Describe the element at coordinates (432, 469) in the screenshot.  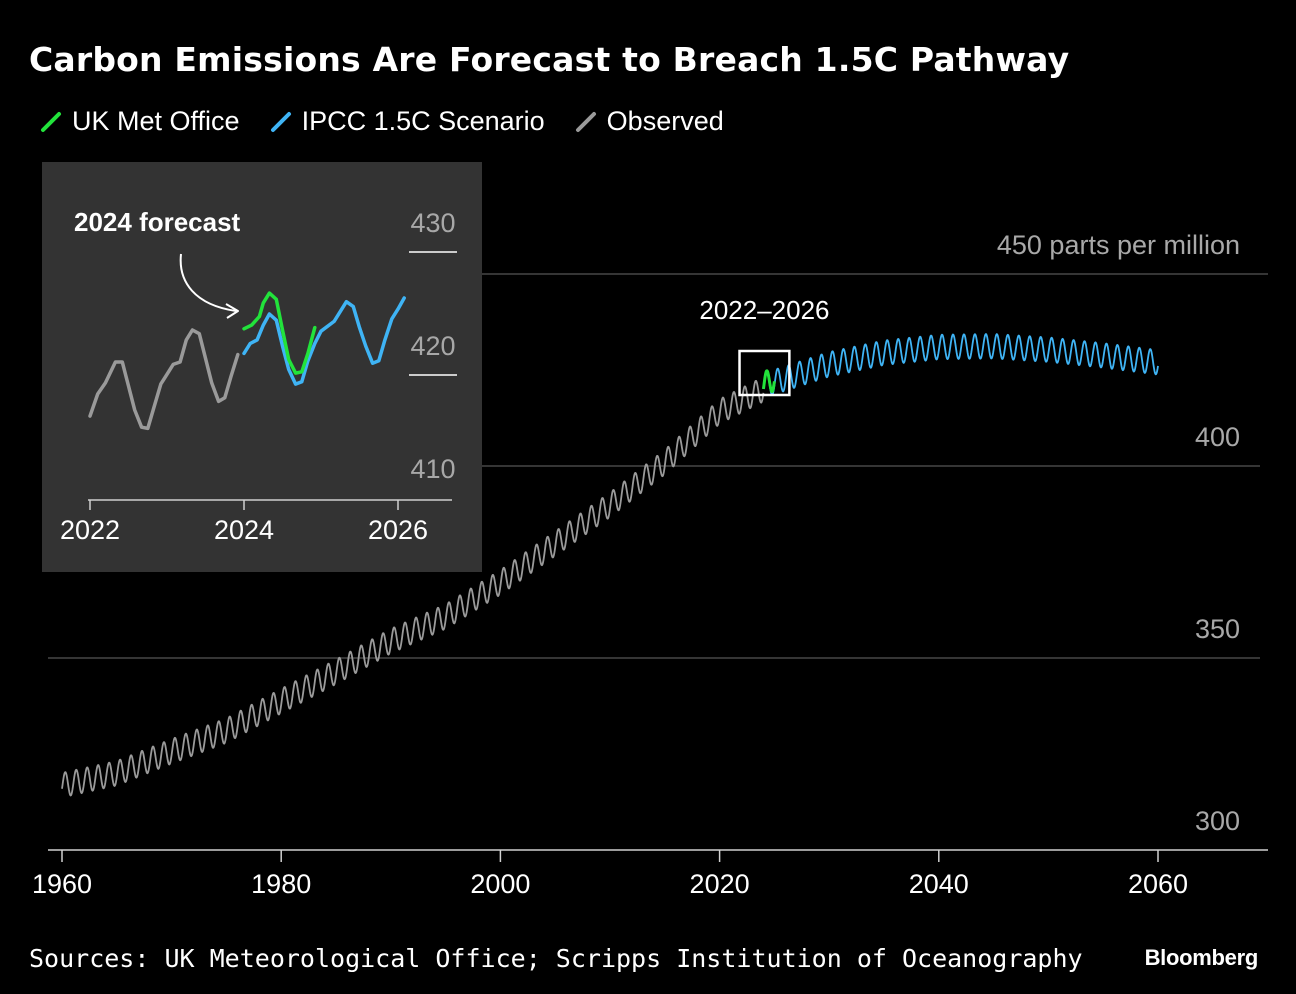
I see `inset-y-tick-label: 410` at that location.